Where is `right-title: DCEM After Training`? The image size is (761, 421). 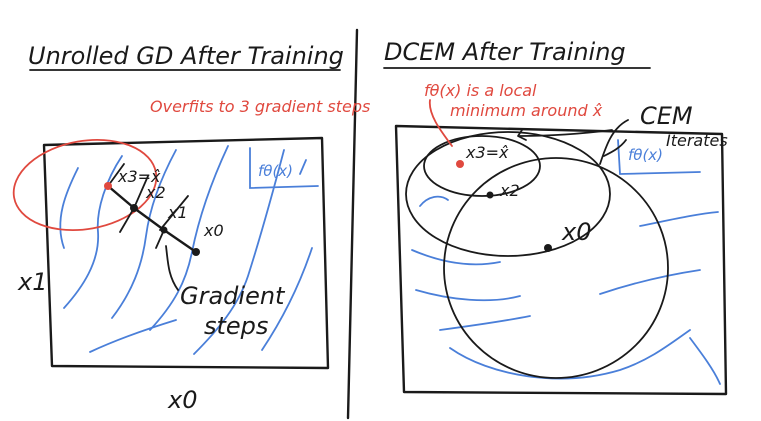
right-title: DCEM After Training is located at coordinates (505, 52).